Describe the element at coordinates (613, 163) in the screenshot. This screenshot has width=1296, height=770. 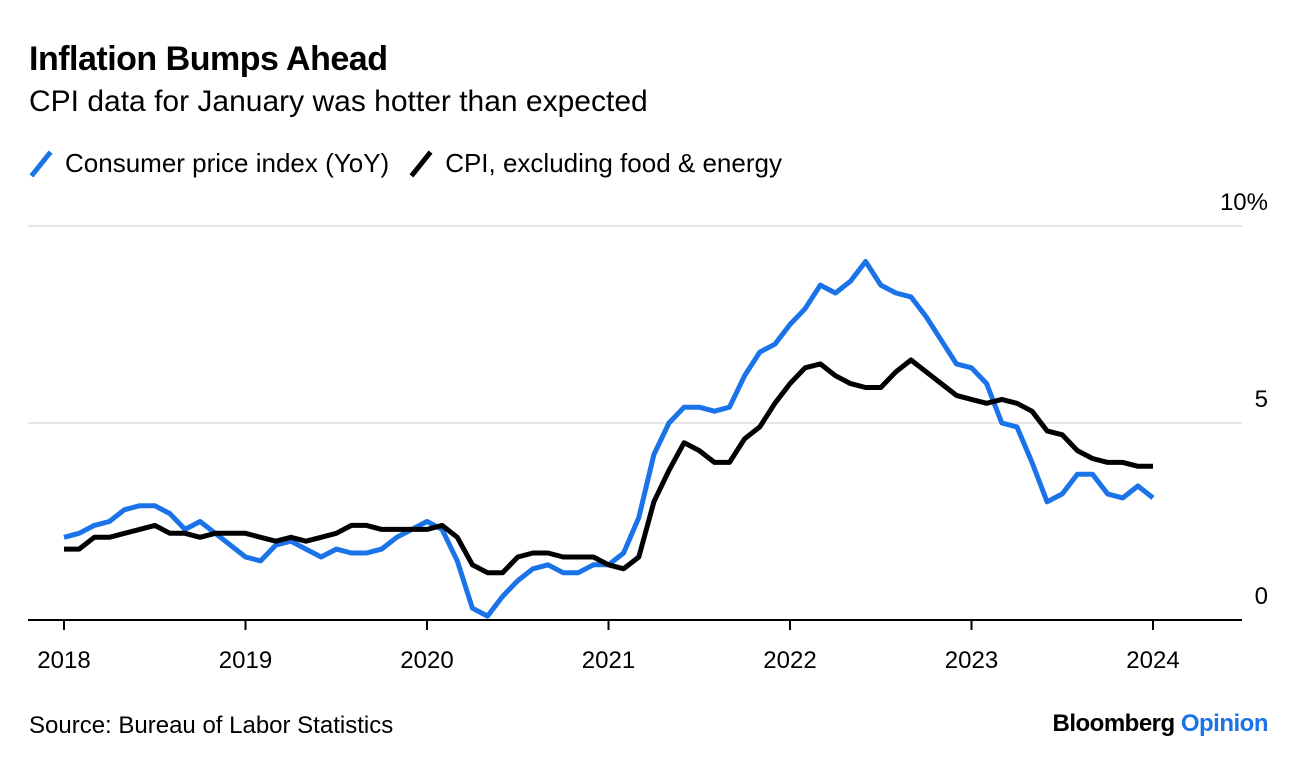
I see `legend-label-core-cpi: CPI, excluding food & energy` at that location.